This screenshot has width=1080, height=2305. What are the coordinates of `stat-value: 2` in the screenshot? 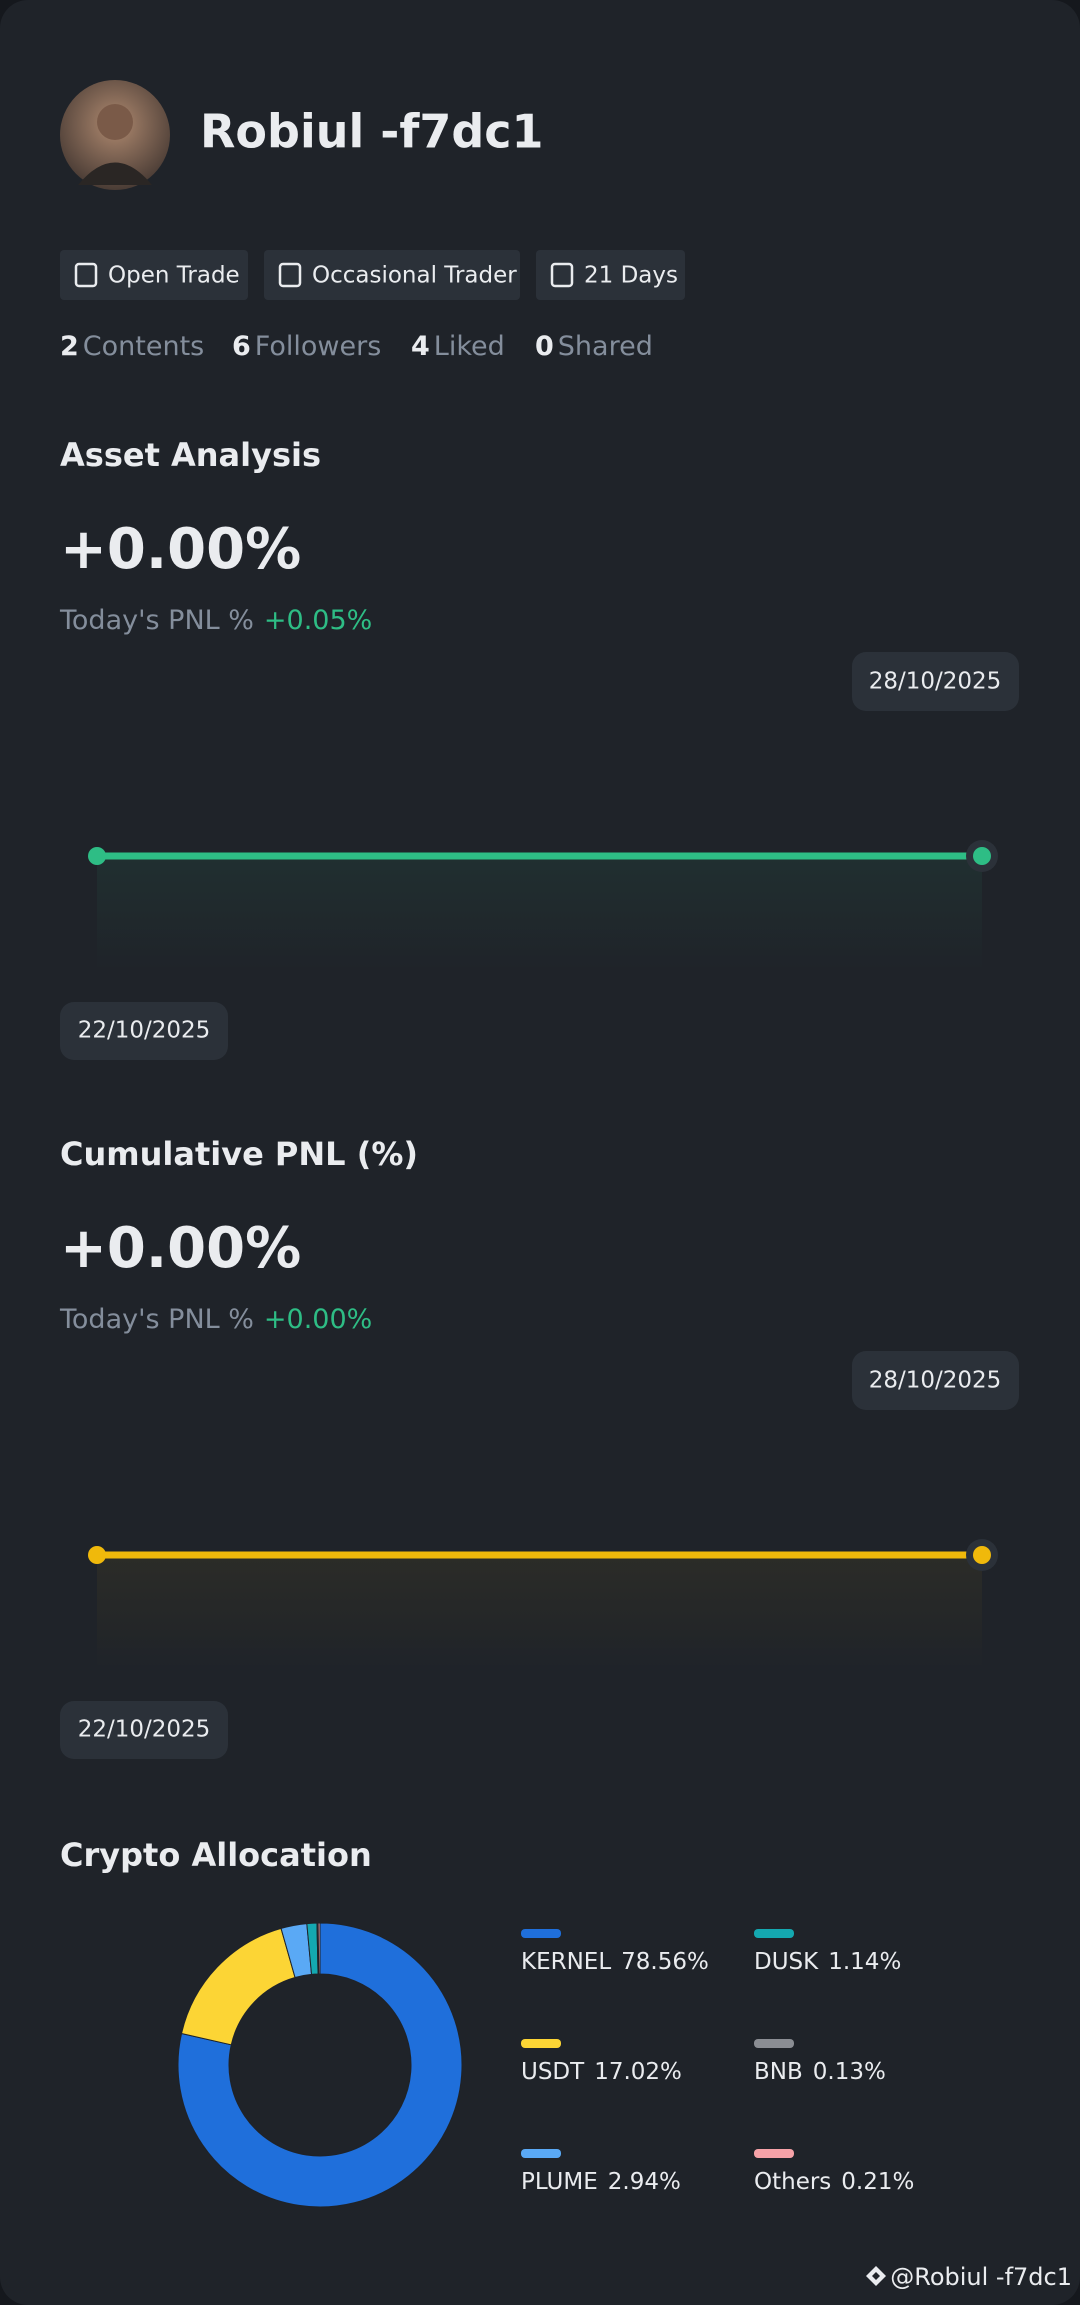 It's located at (69, 346).